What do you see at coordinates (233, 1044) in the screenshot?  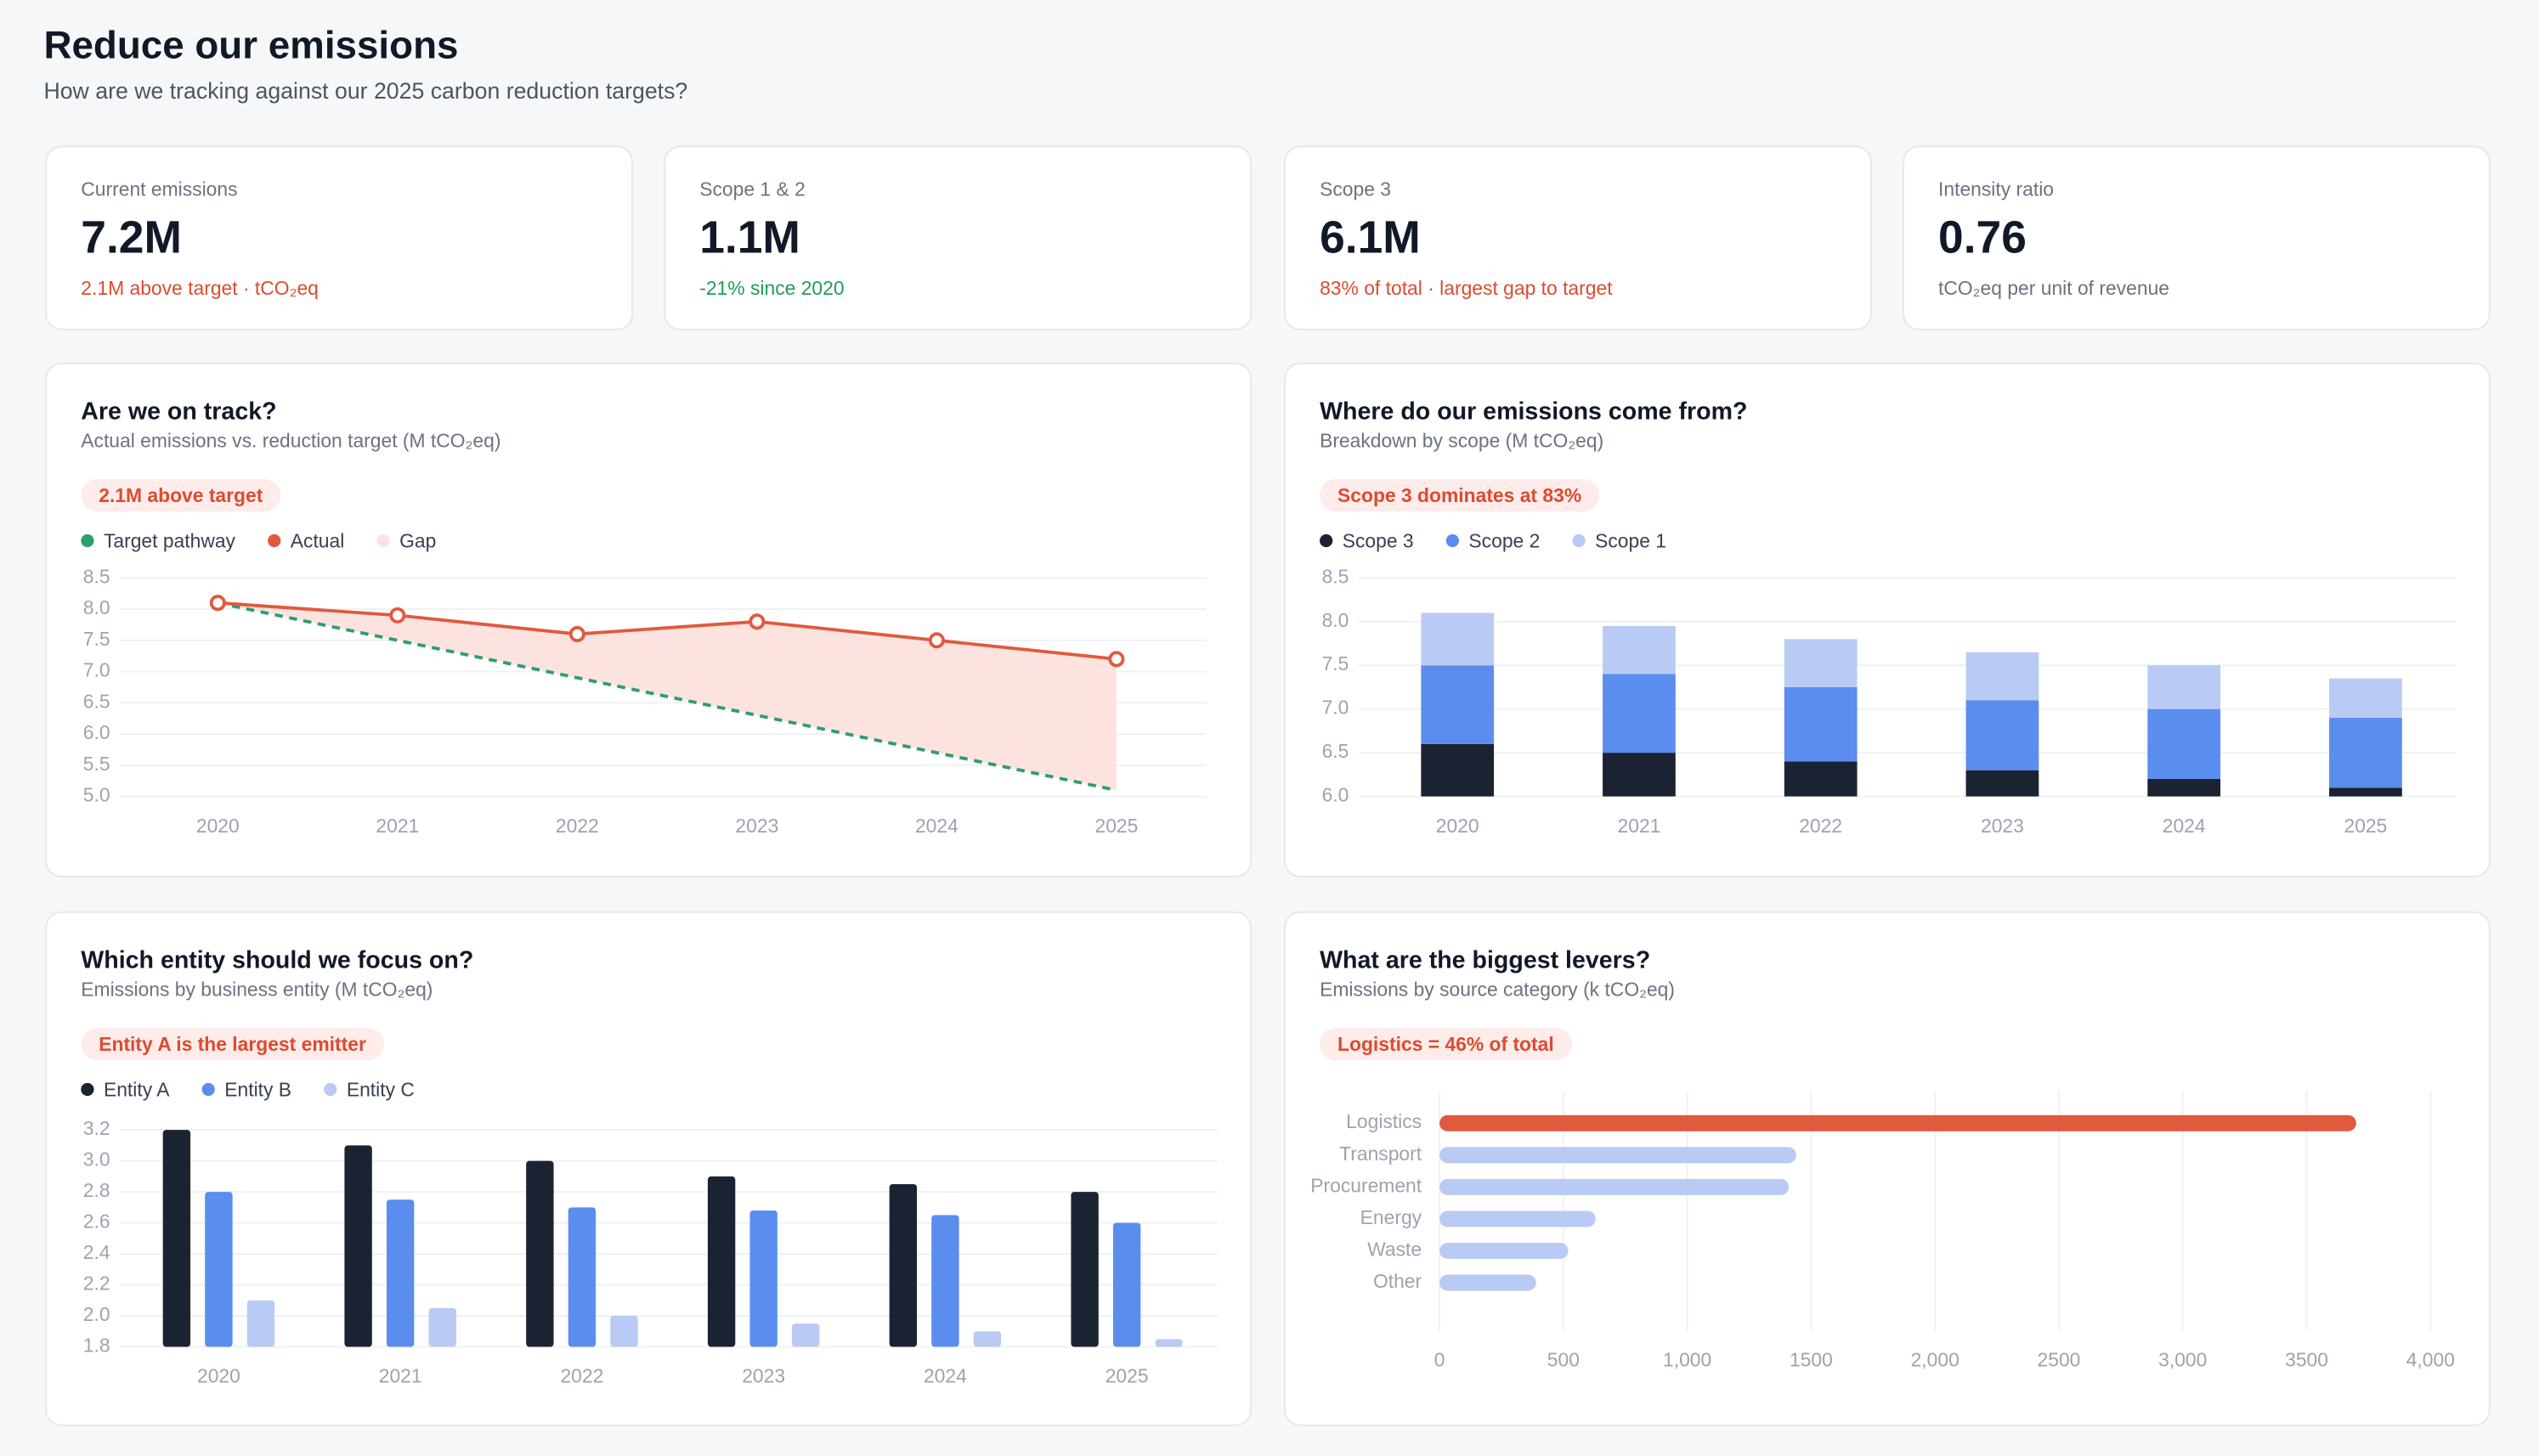 I see `annotation: Entity A is the largest emitter` at bounding box center [233, 1044].